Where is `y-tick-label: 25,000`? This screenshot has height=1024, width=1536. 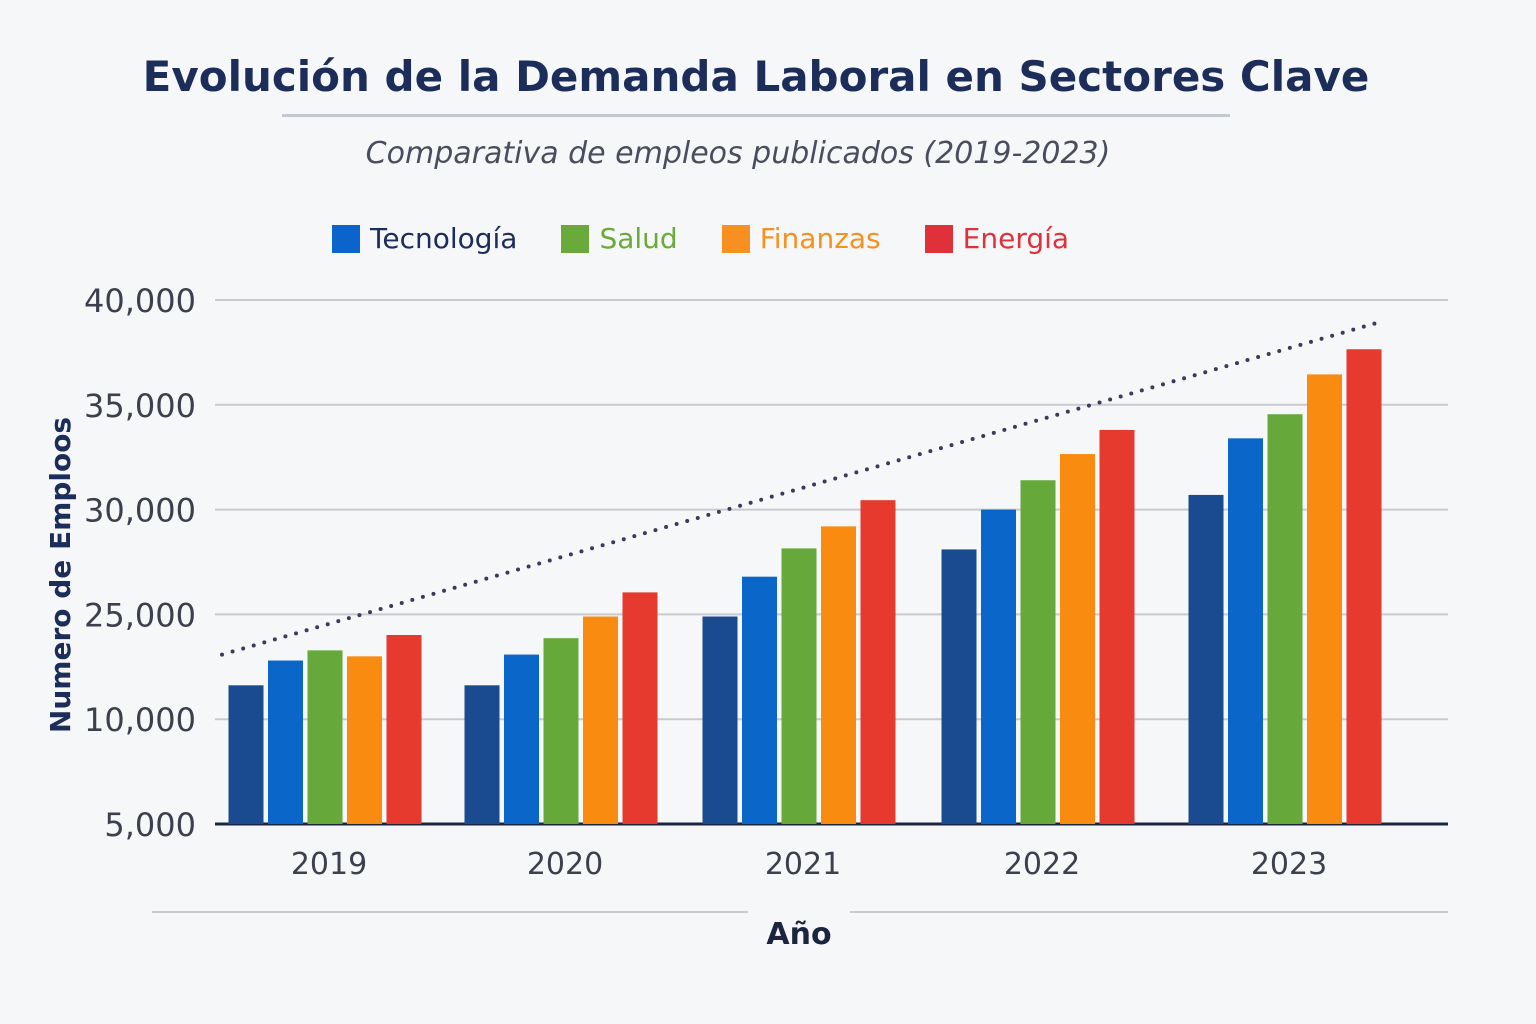
y-tick-label: 25,000 is located at coordinates (140, 615).